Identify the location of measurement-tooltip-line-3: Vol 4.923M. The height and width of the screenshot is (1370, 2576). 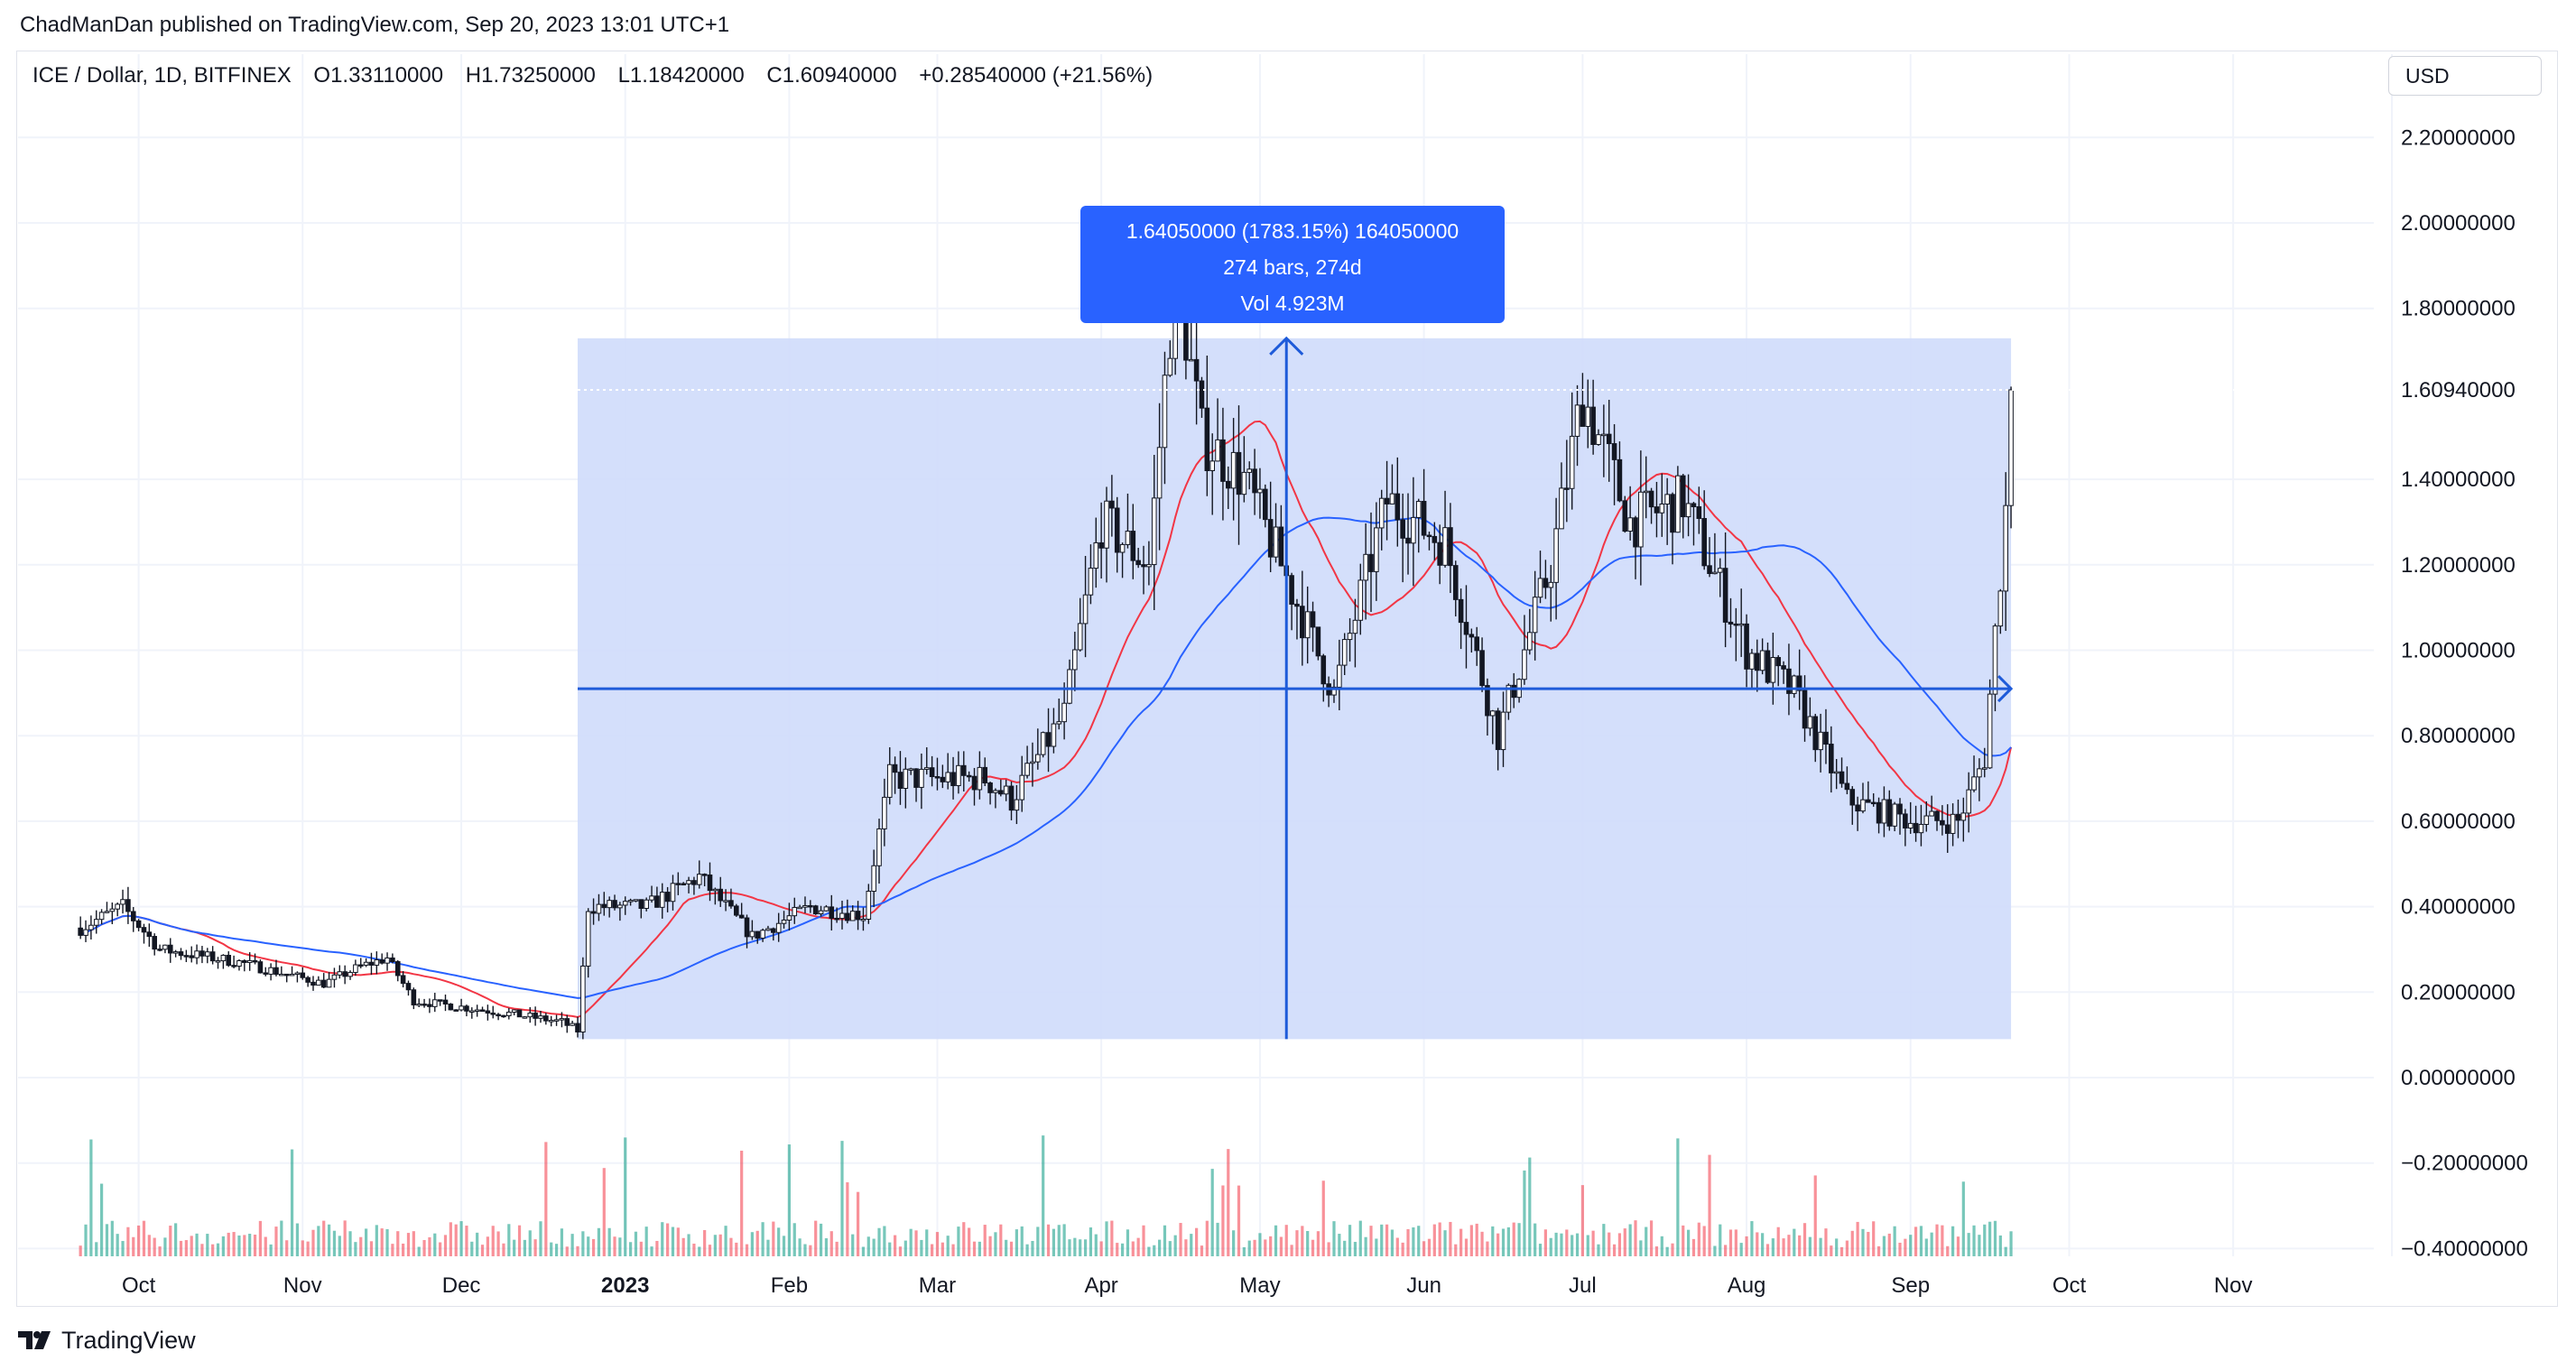
(1292, 303).